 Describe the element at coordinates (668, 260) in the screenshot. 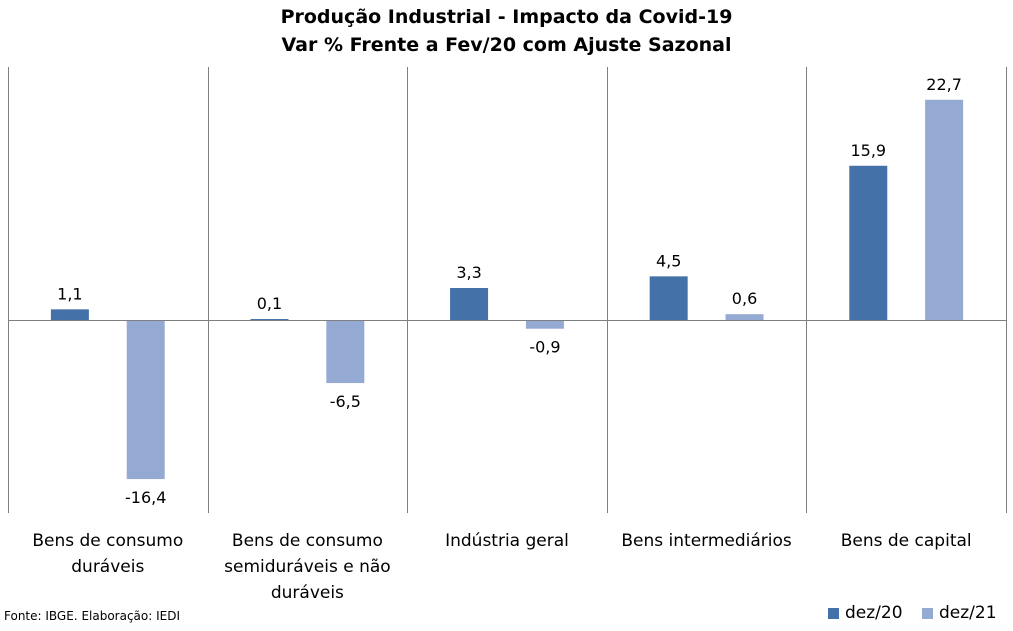

I see `data-label: 4,5` at that location.